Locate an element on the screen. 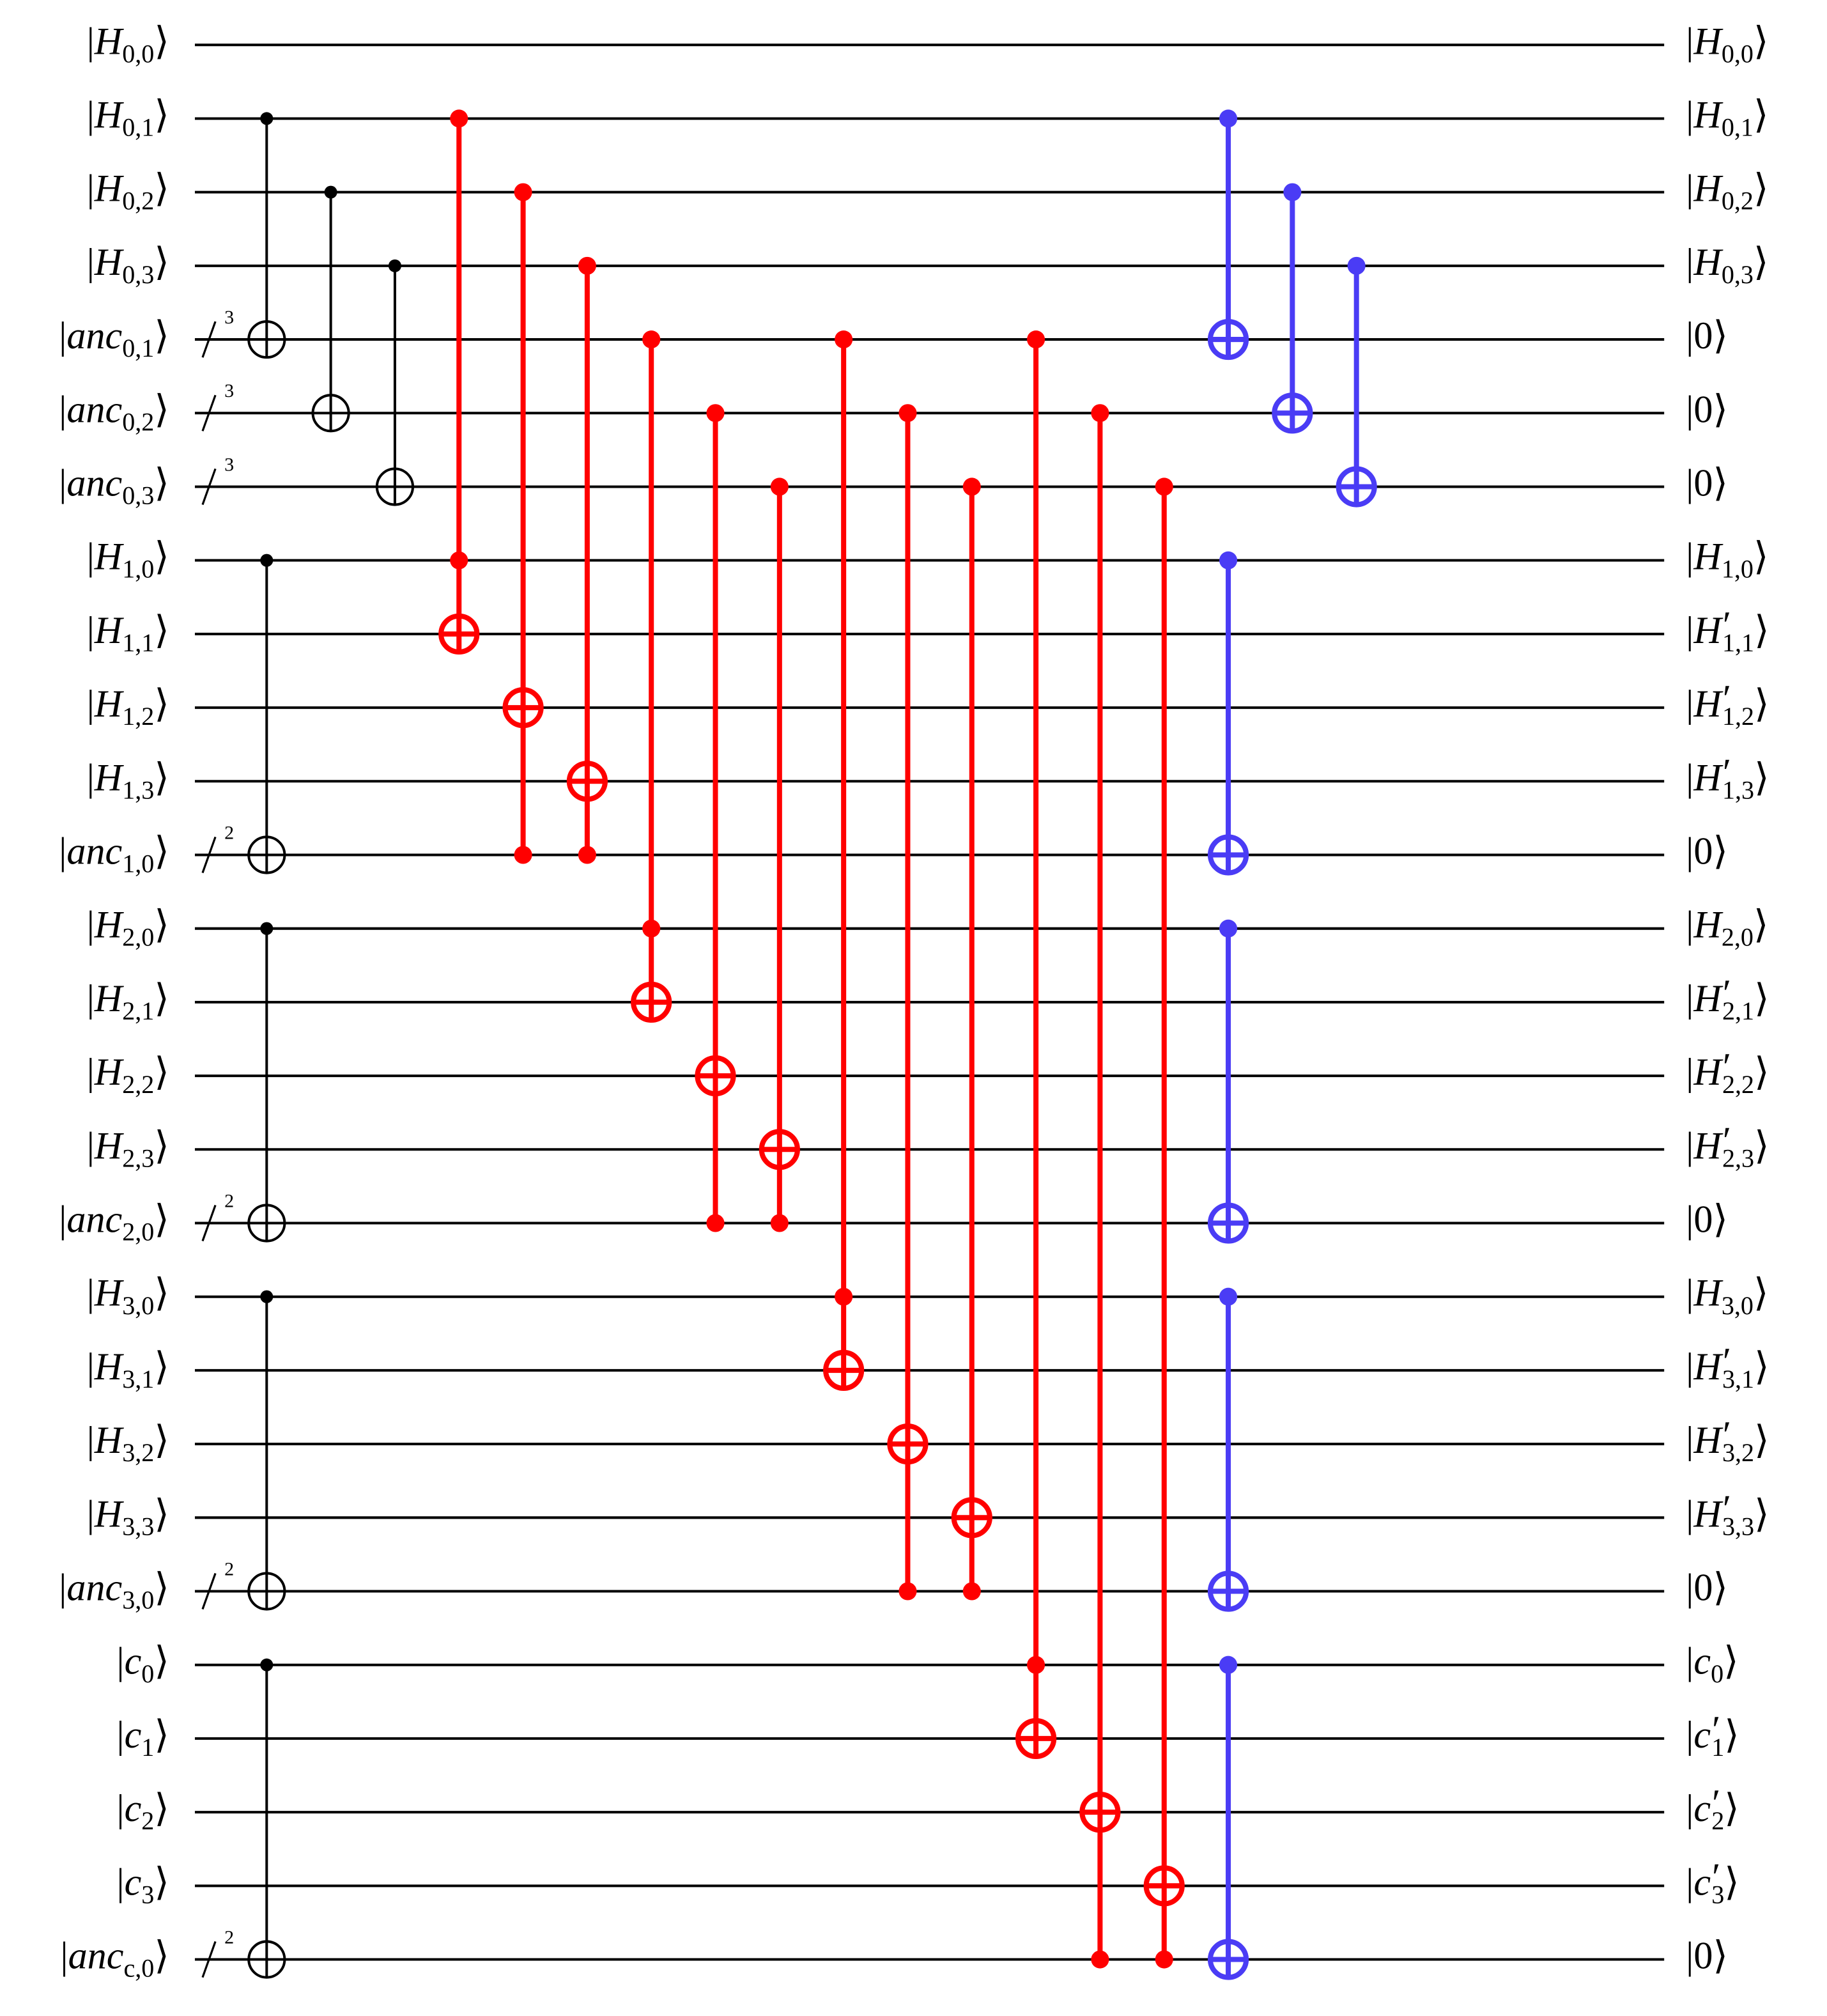 The width and height of the screenshot is (1827, 2016). bundle-slash is located at coordinates (209, 487).